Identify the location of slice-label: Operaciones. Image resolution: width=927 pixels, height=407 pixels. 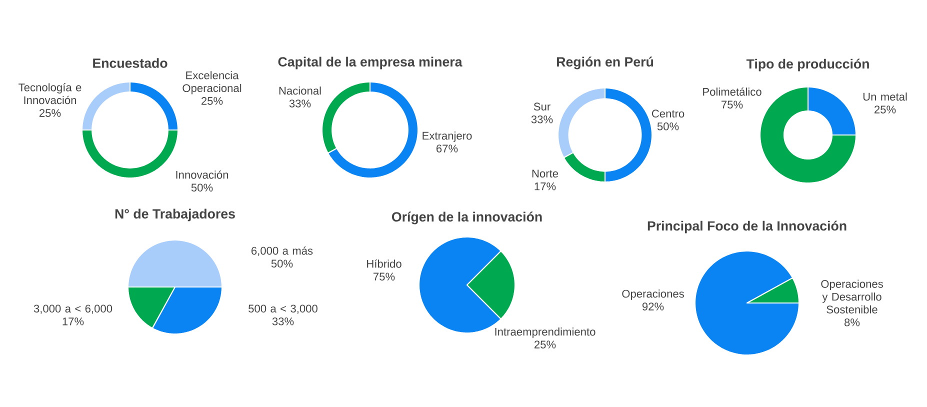
(653, 295).